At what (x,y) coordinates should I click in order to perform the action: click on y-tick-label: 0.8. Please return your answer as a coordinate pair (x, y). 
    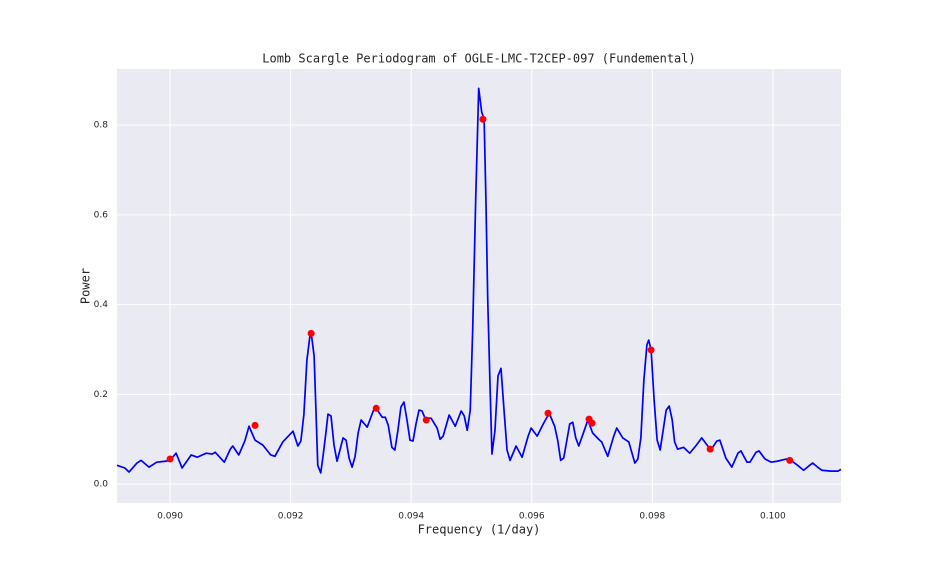
    Looking at the image, I should click on (101, 126).